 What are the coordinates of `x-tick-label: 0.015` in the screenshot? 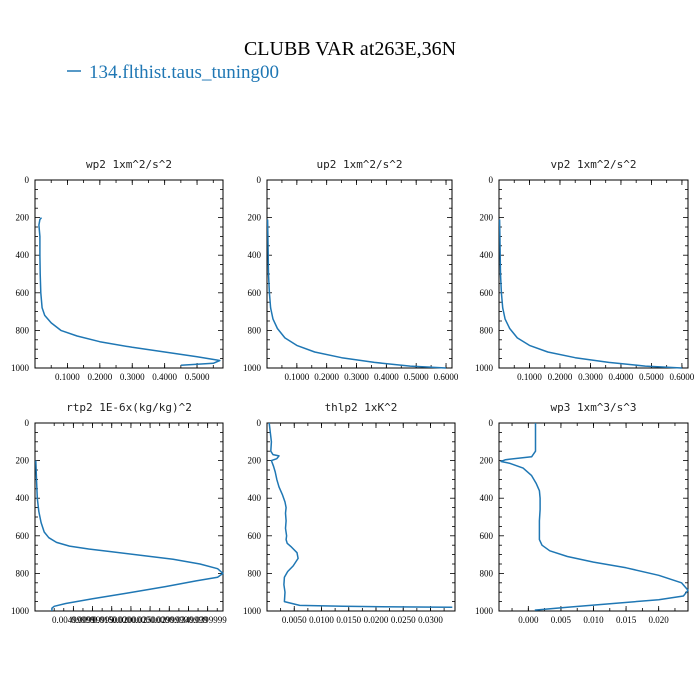 It's located at (626, 620).